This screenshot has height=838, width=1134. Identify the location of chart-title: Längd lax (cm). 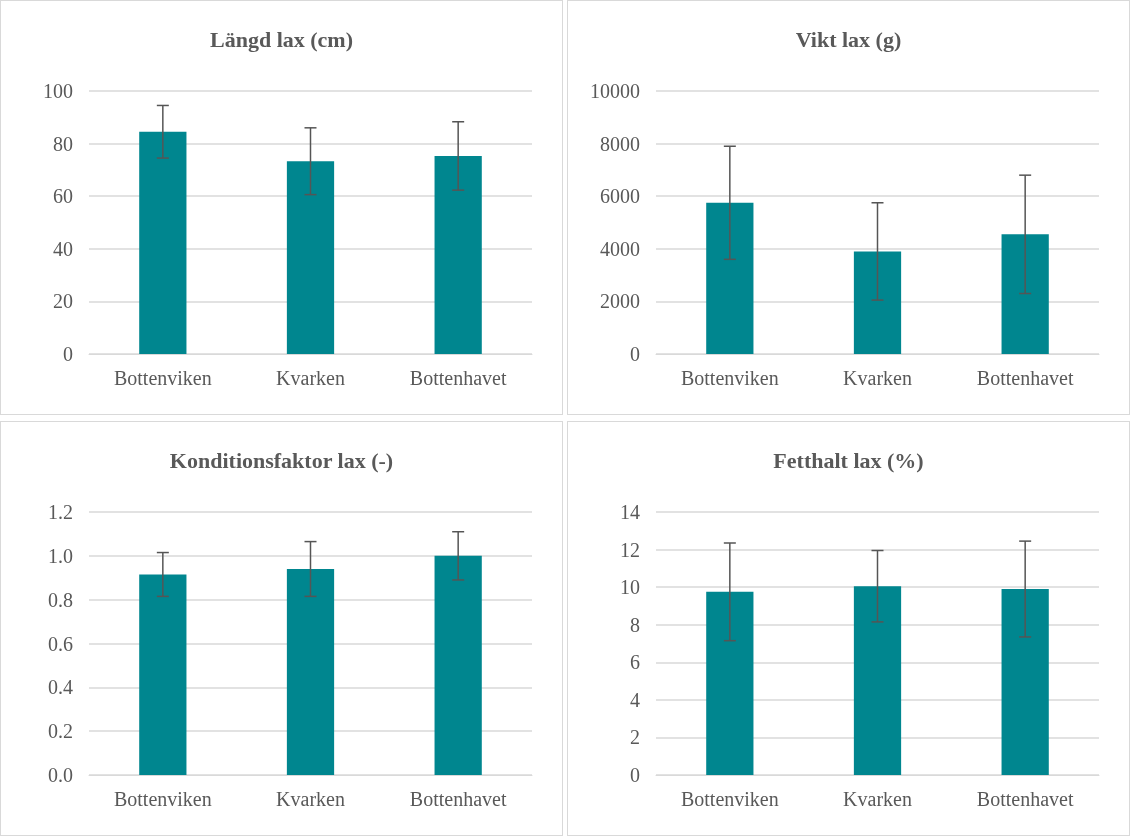
(281, 39).